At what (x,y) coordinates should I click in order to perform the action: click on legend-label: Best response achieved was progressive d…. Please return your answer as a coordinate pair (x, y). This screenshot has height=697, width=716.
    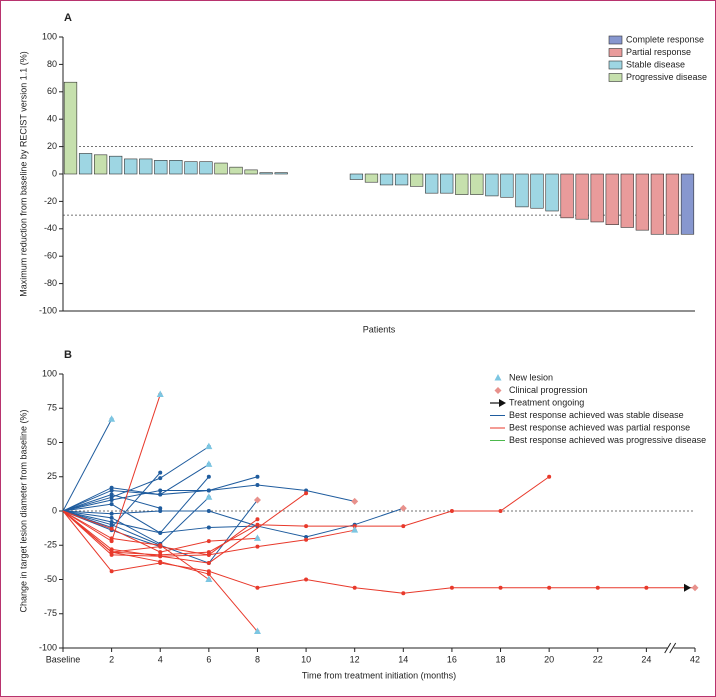
    Looking at the image, I should click on (607, 440).